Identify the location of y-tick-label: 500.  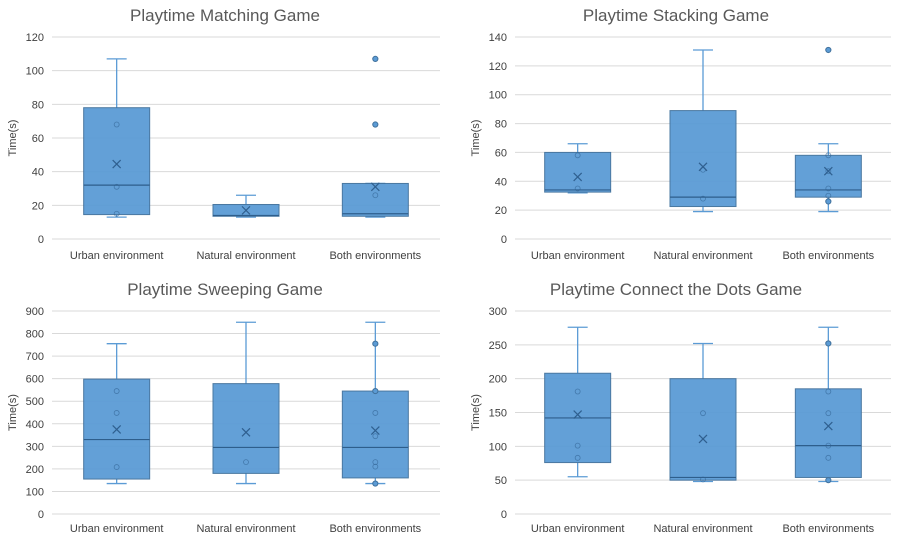
(35, 402).